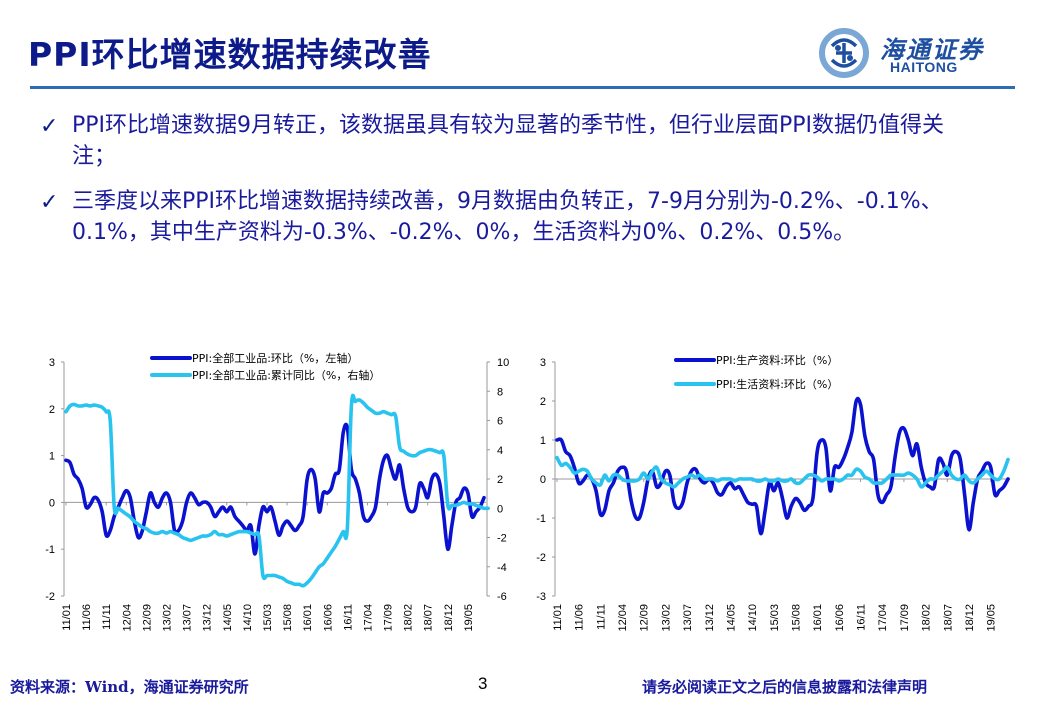 The height and width of the screenshot is (718, 1040). I want to click on y-tick-label-right: 0, so click(500, 509).